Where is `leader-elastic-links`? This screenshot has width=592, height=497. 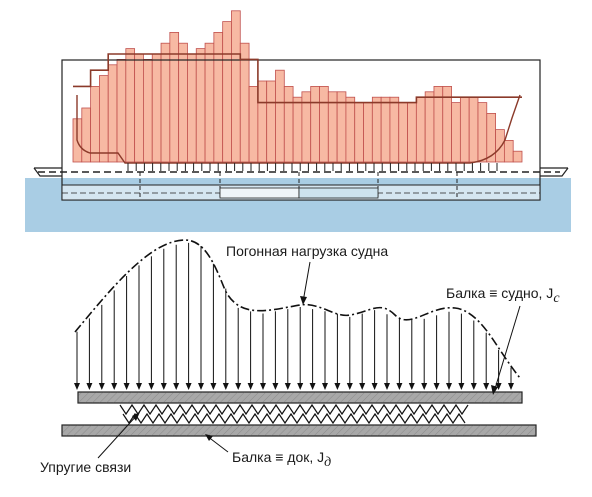 leader-elastic-links is located at coordinates (118, 436).